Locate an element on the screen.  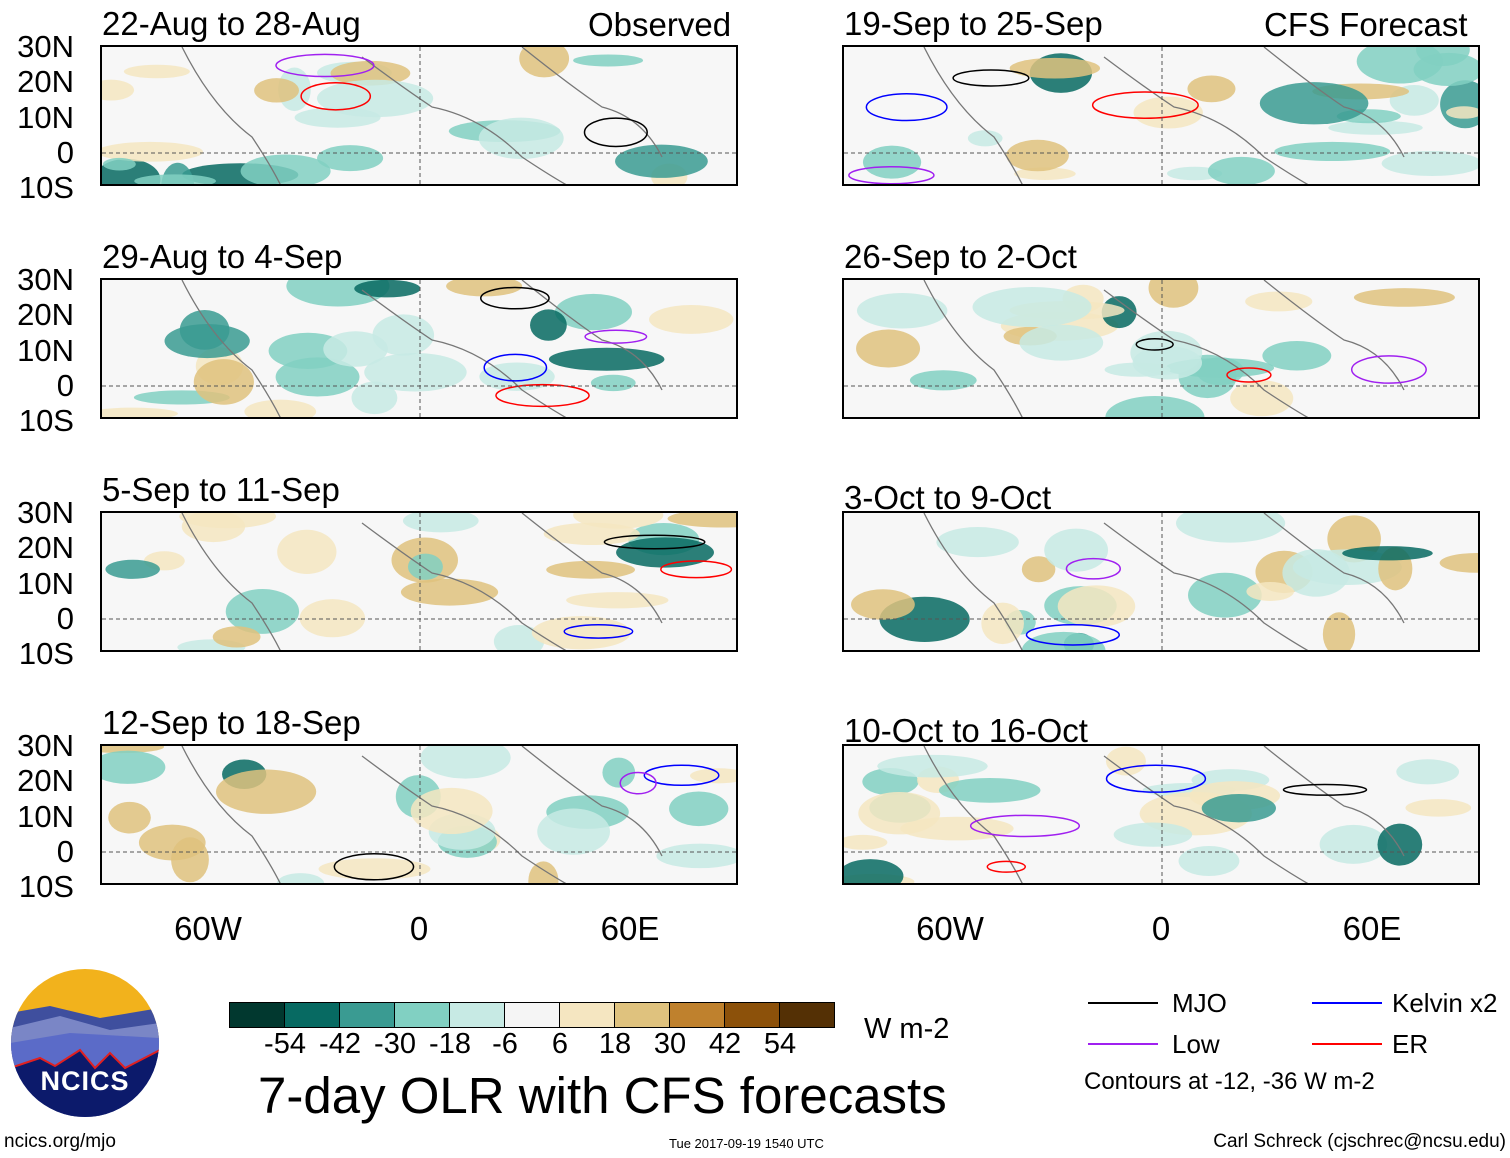
legend-mjo-label: MJO is located at coordinates (1199, 1003).